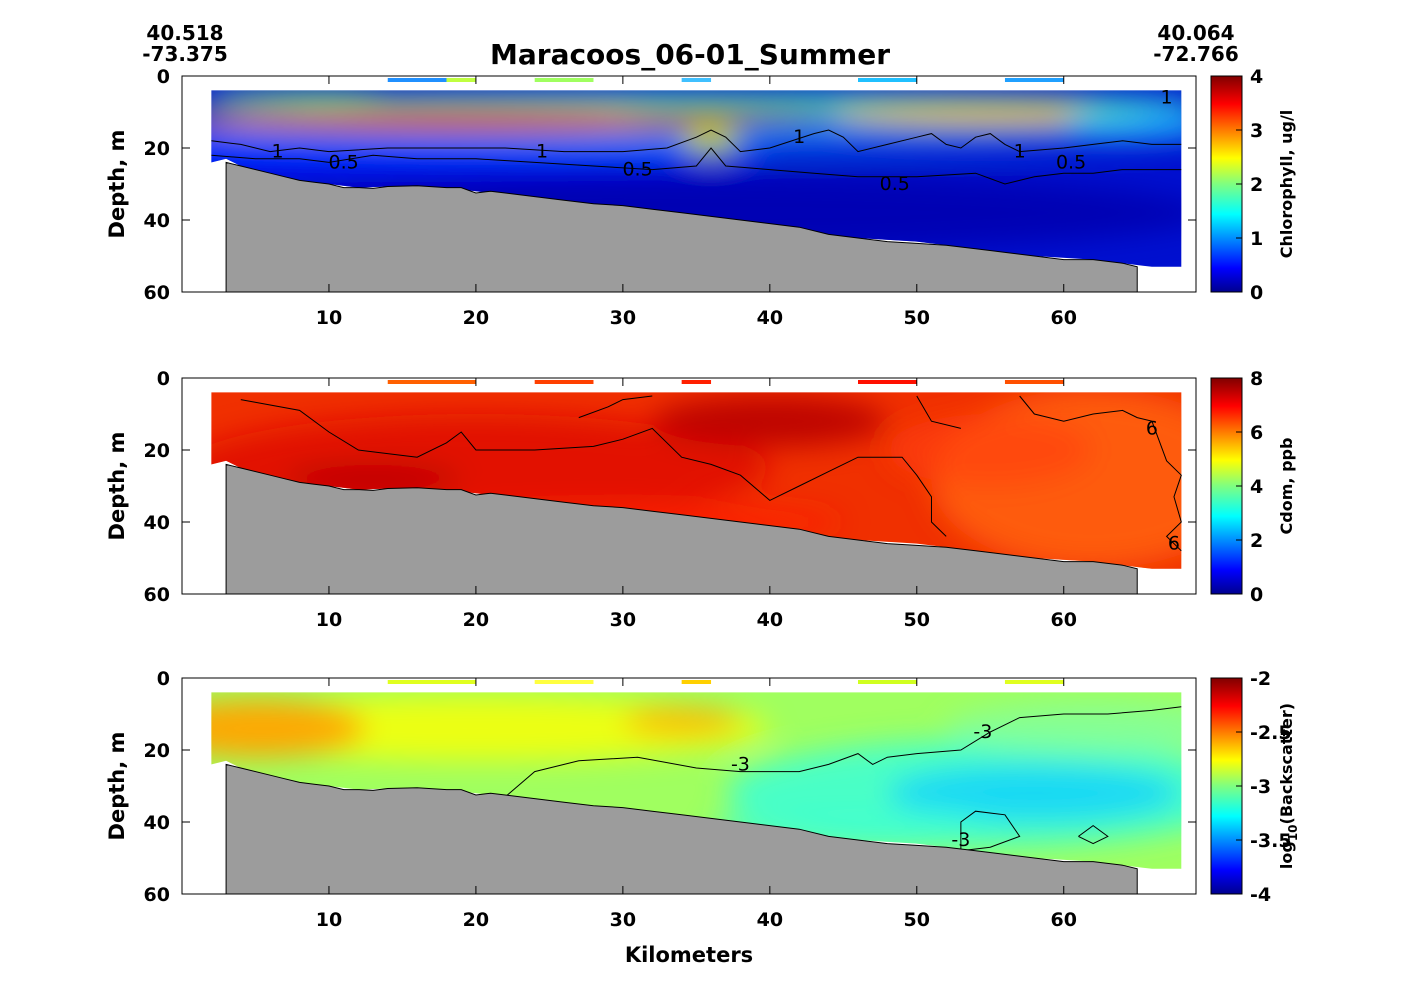 Image resolution: width=1422 pixels, height=1005 pixels. I want to click on colorbar-tick-label: 3, so click(1256, 131).